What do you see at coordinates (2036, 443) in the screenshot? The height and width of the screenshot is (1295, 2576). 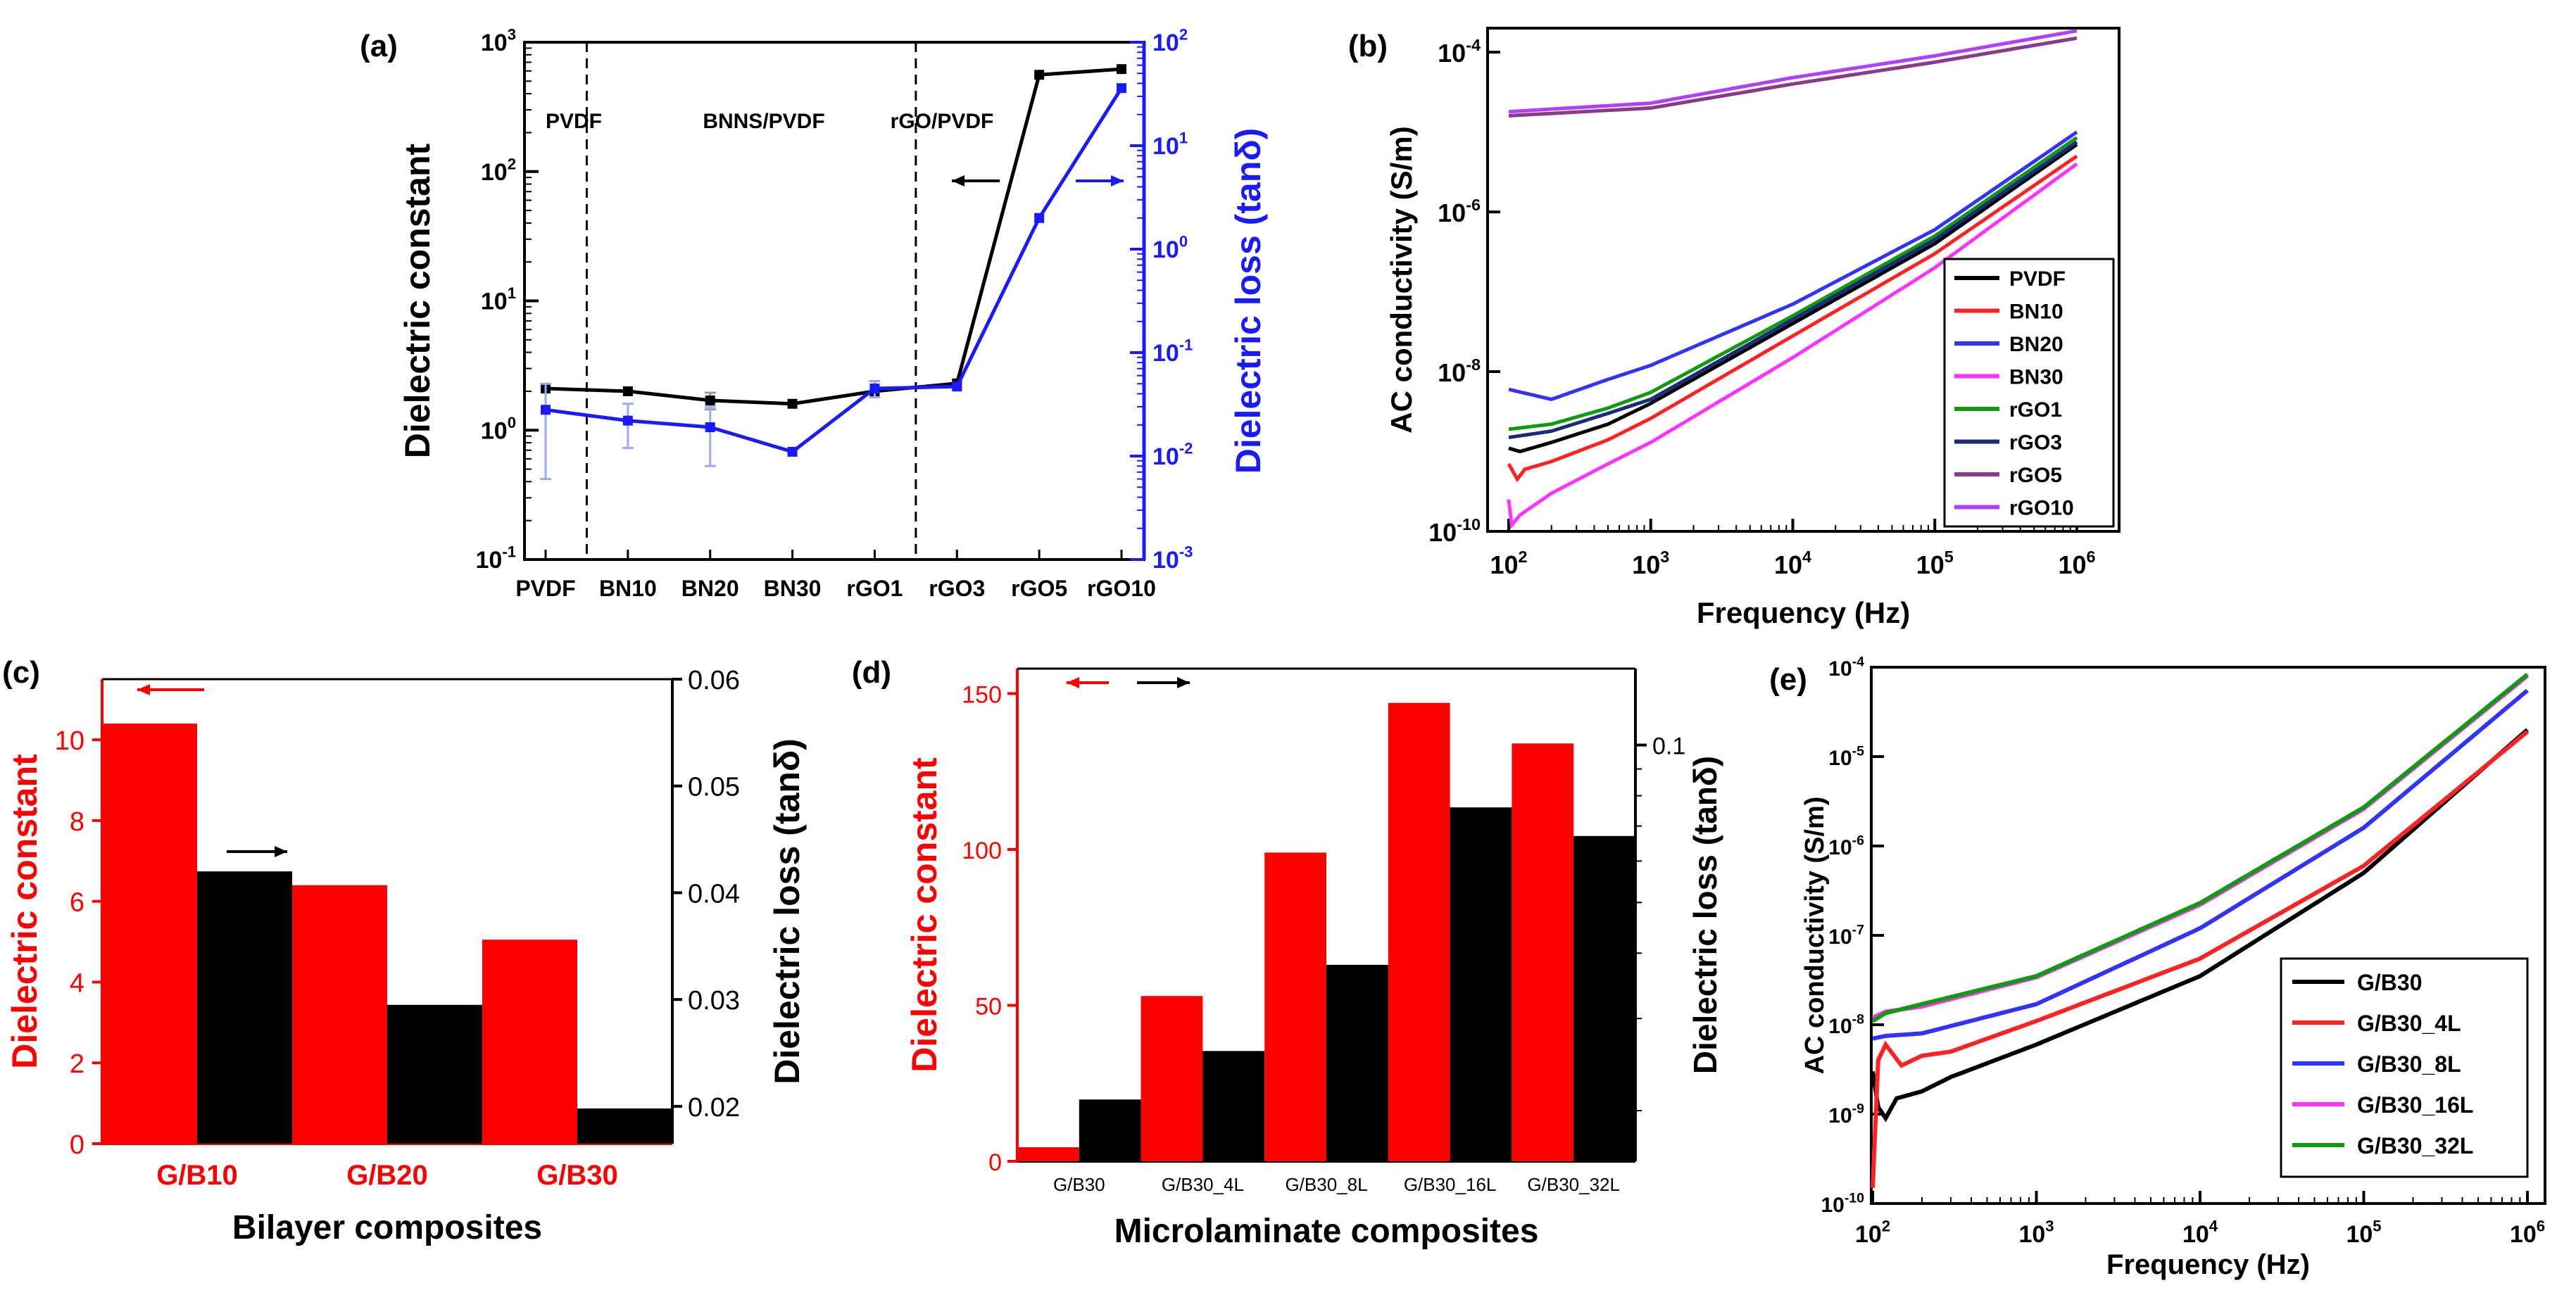 I see `legend-label-b: rGO3` at bounding box center [2036, 443].